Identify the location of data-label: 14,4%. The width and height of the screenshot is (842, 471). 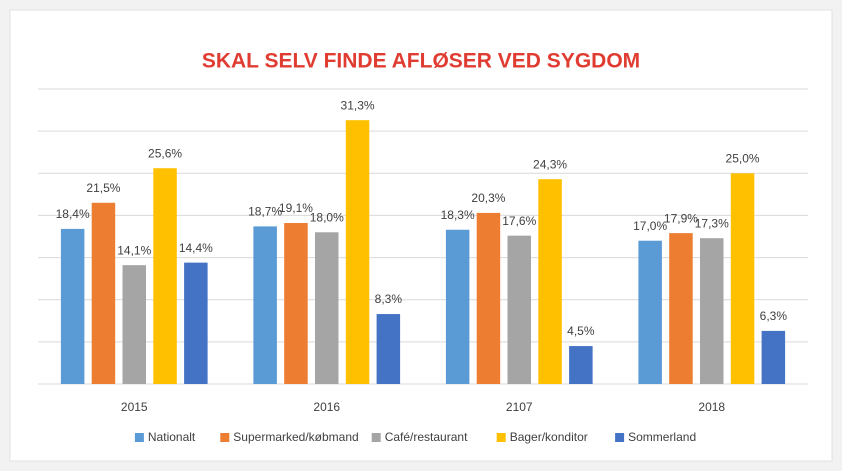
(196, 248).